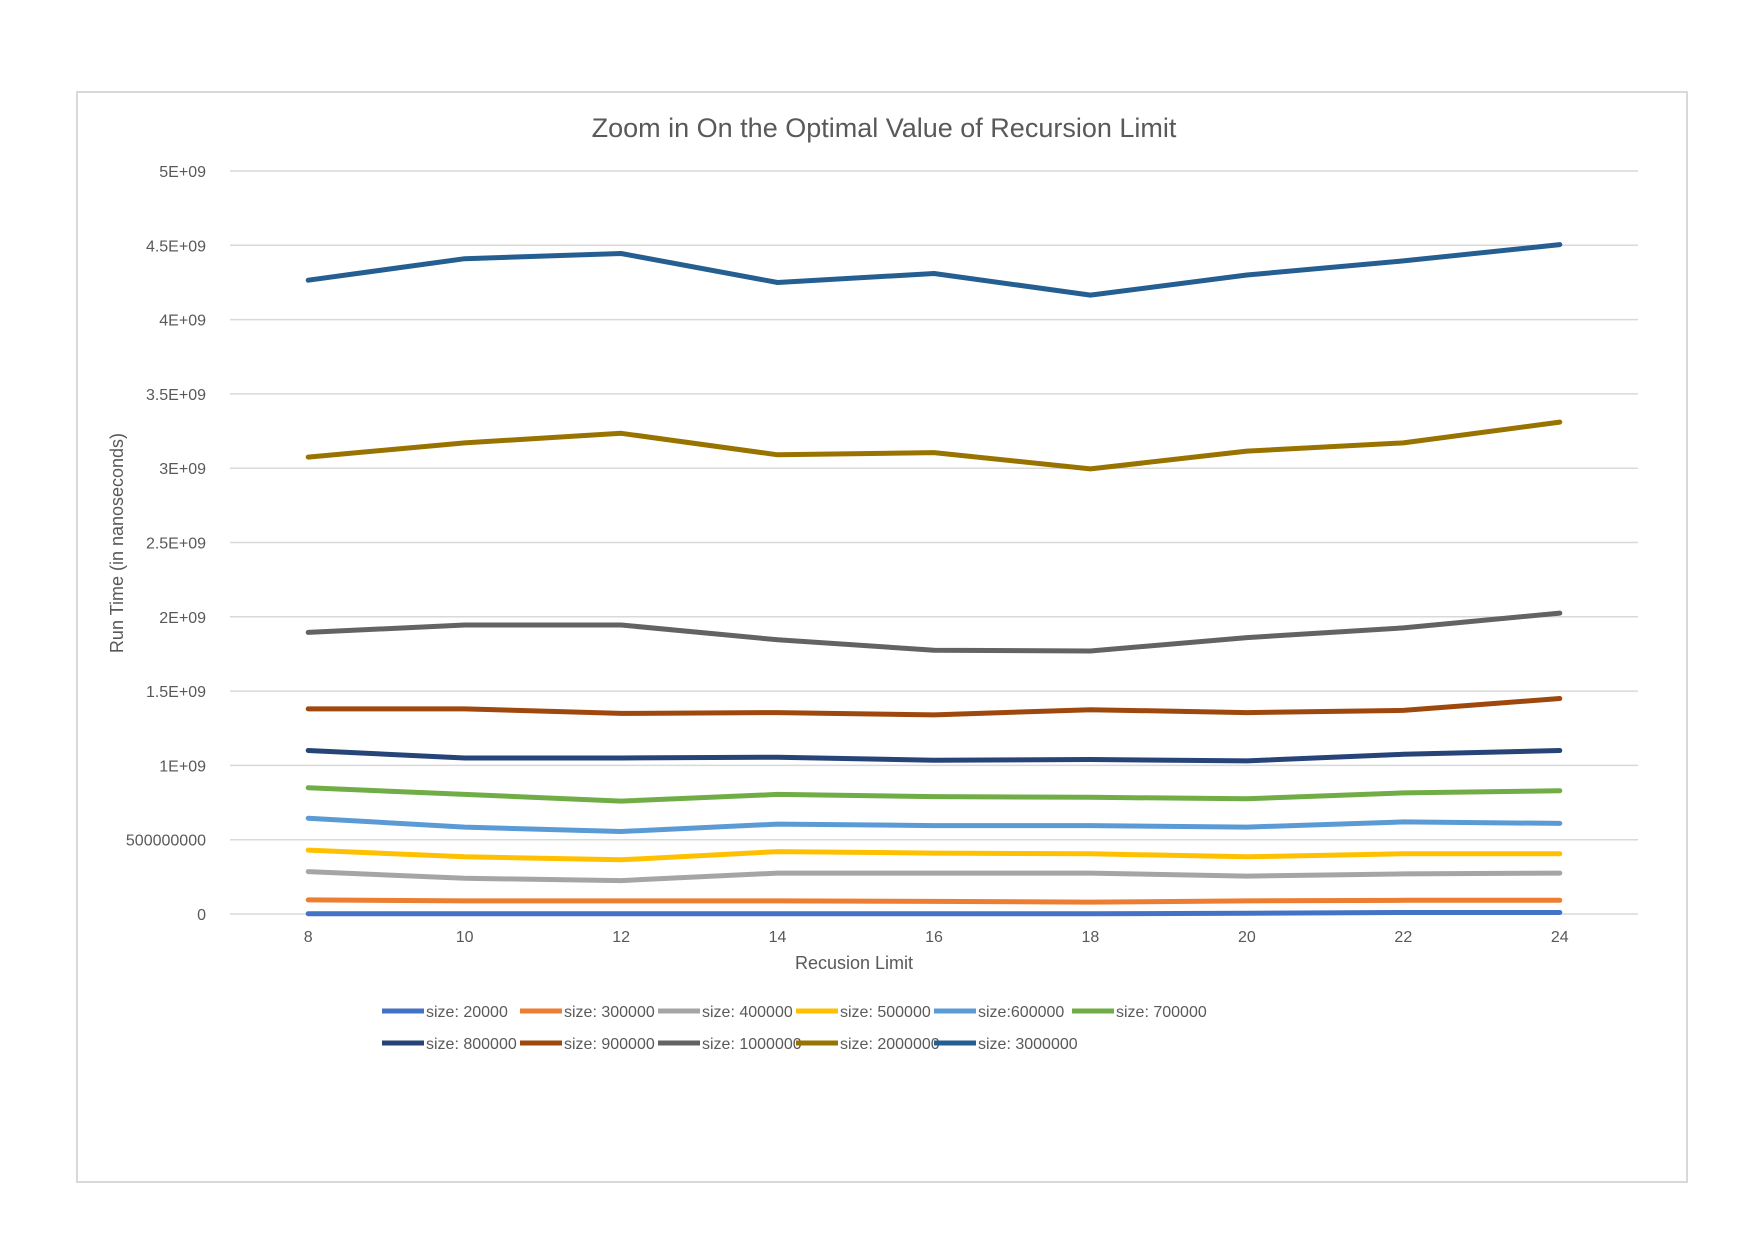 The height and width of the screenshot is (1240, 1754). What do you see at coordinates (182, 172) in the screenshot?
I see `y-tick-label: 5E+09` at bounding box center [182, 172].